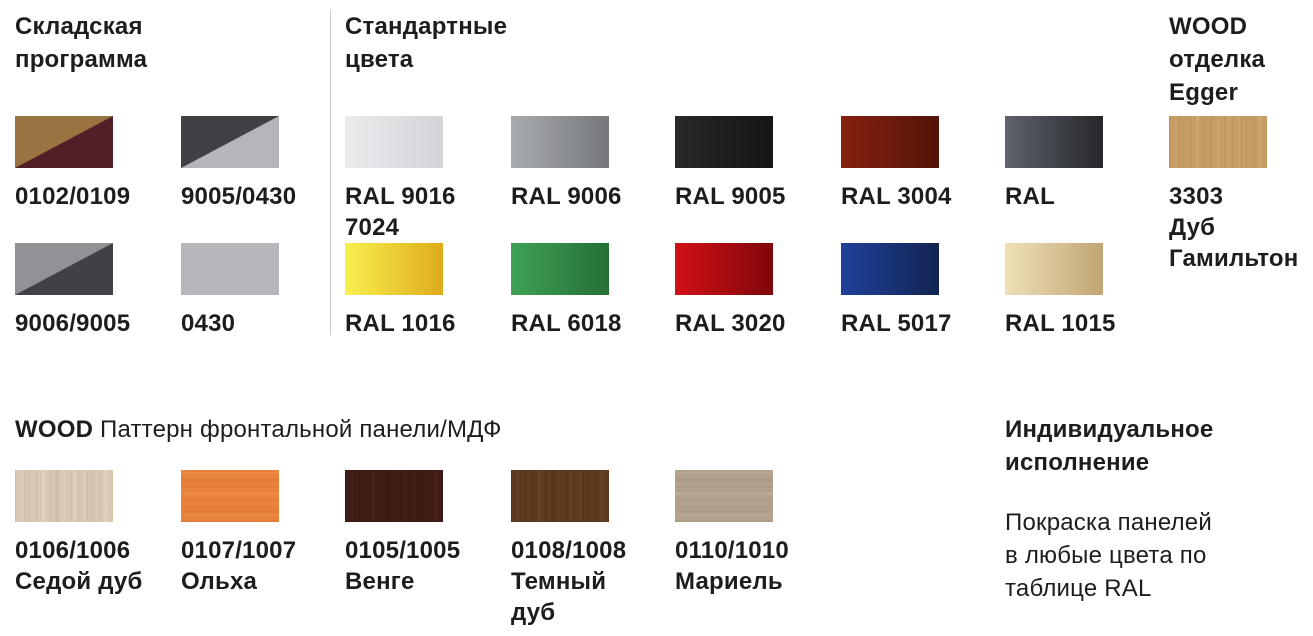  What do you see at coordinates (724, 496) in the screenshot?
I see `swatch-0110-1010-wood` at bounding box center [724, 496].